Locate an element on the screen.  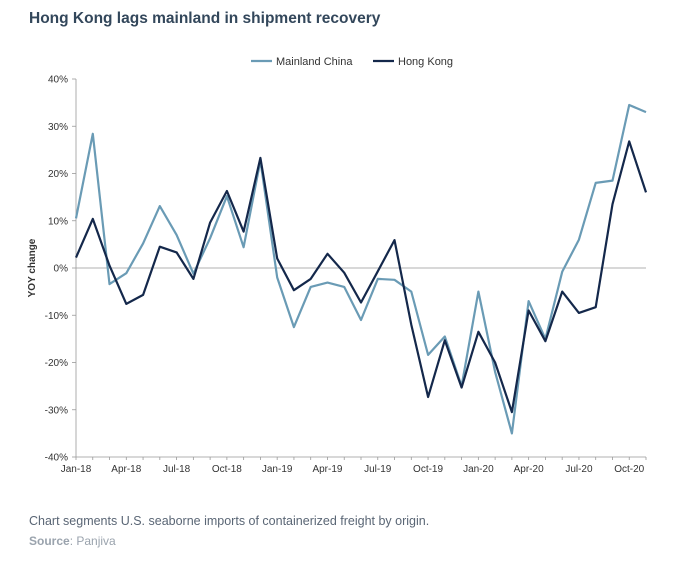
x-tick-label: Oct-18 is located at coordinates (227, 469).